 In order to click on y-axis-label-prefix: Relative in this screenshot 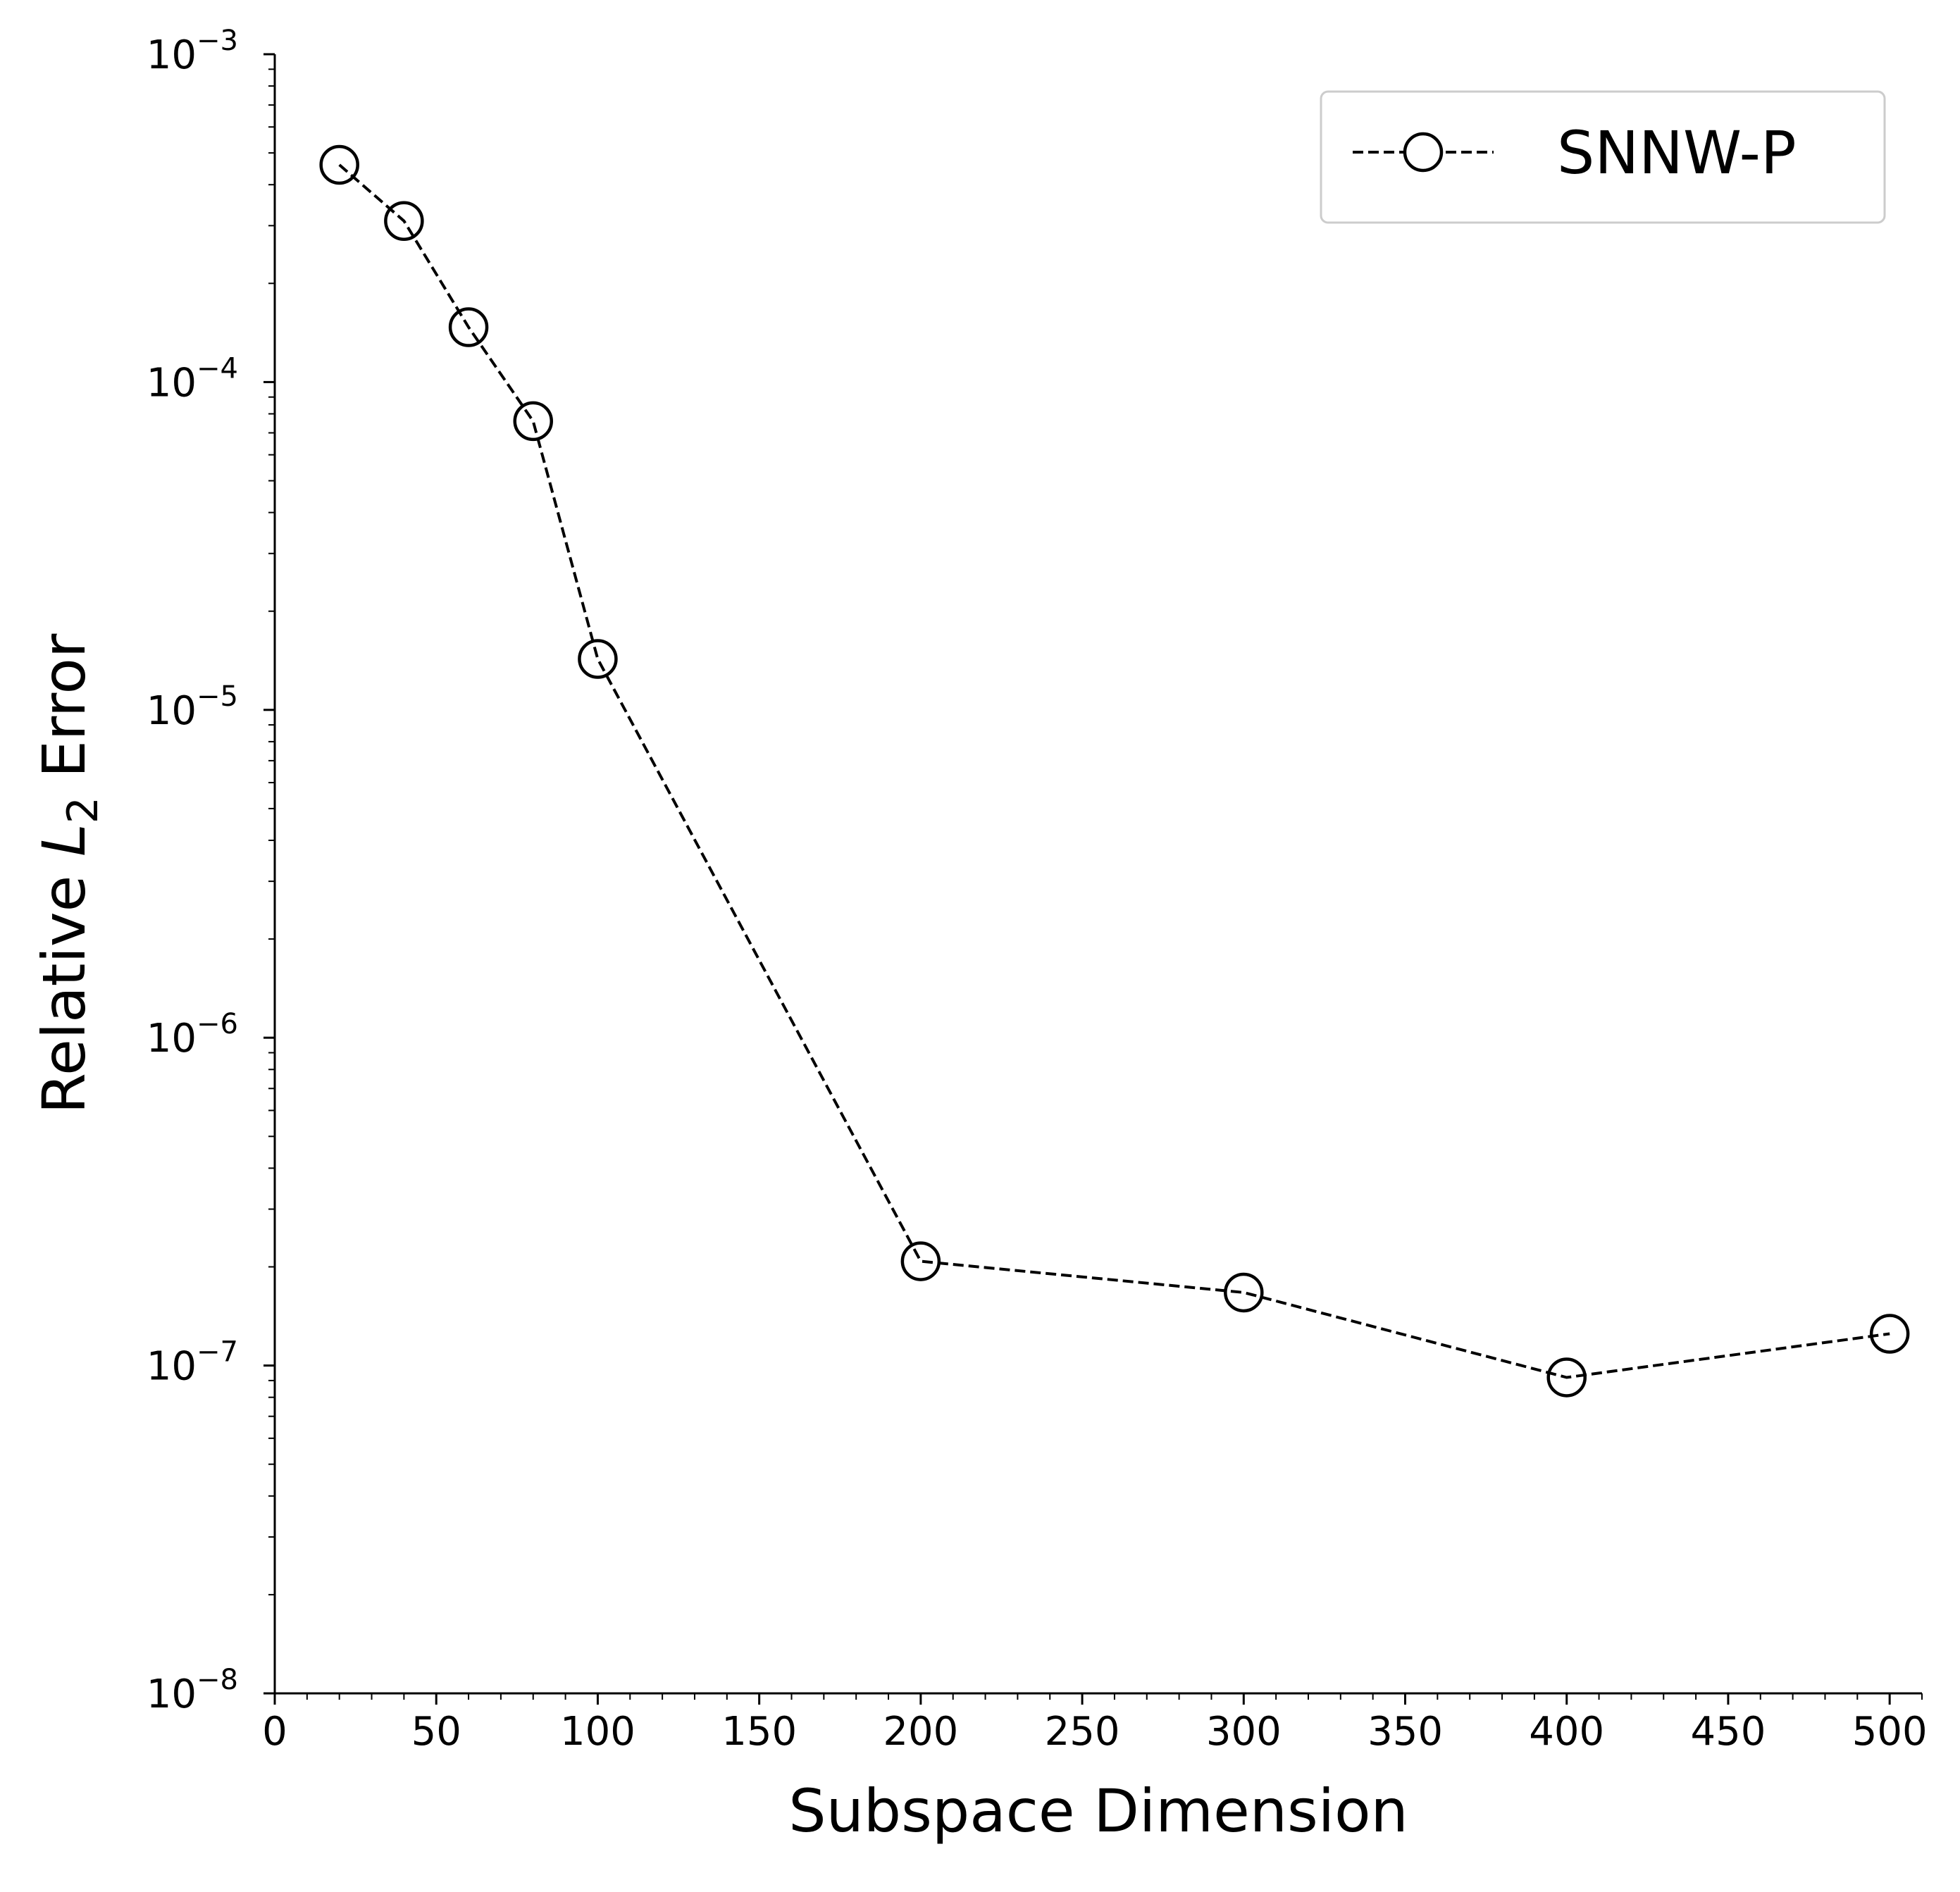, I will do `click(64, 985)`.